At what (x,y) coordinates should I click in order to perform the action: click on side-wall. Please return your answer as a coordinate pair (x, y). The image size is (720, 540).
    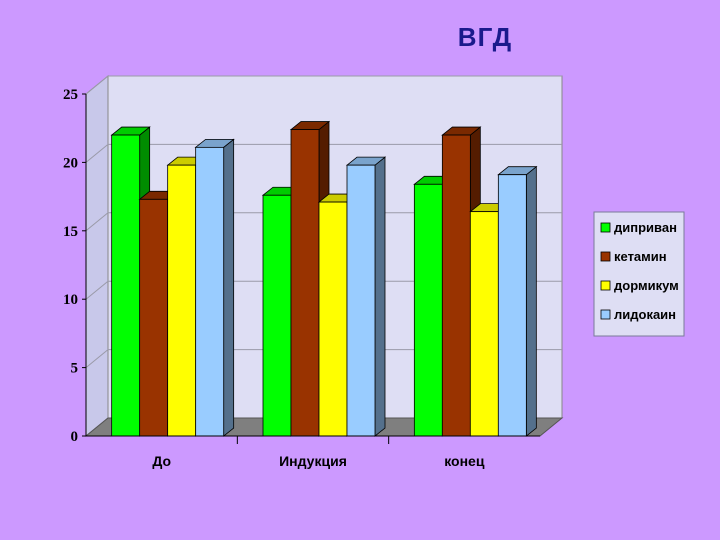
    Looking at the image, I should click on (97, 256).